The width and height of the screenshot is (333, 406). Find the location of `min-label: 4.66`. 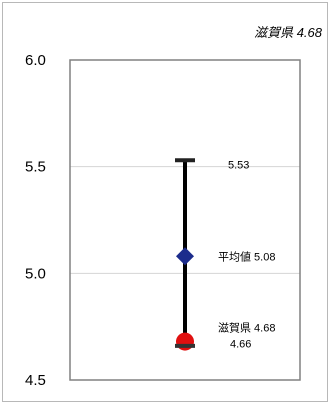

min-label: 4.66 is located at coordinates (240, 345).